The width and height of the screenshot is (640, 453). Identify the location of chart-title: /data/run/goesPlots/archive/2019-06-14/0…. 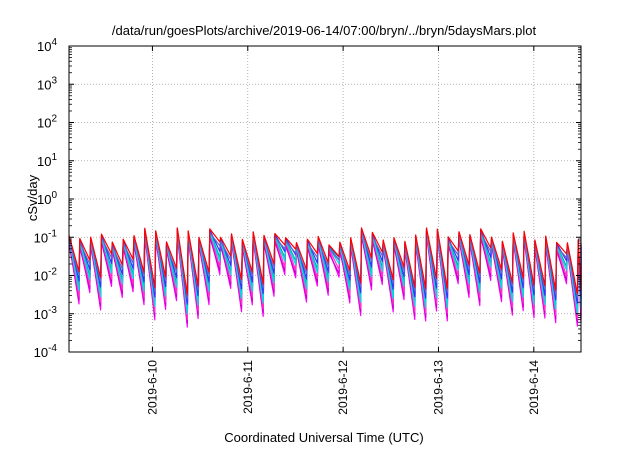
(324, 30).